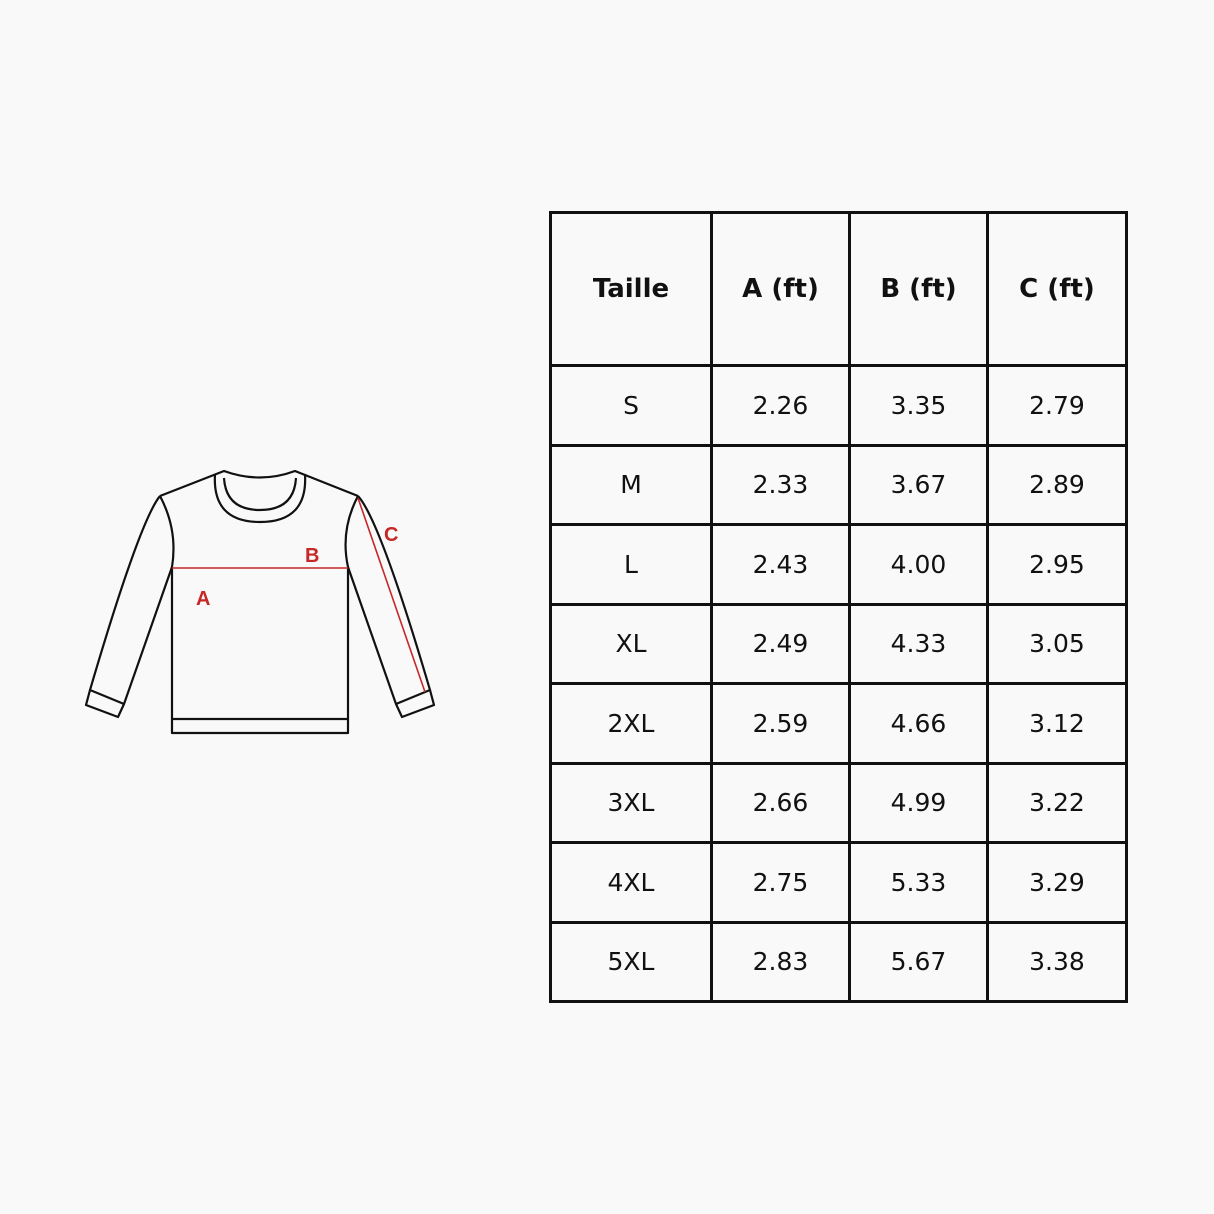  I want to click on size-cell: 3XL, so click(631, 802).